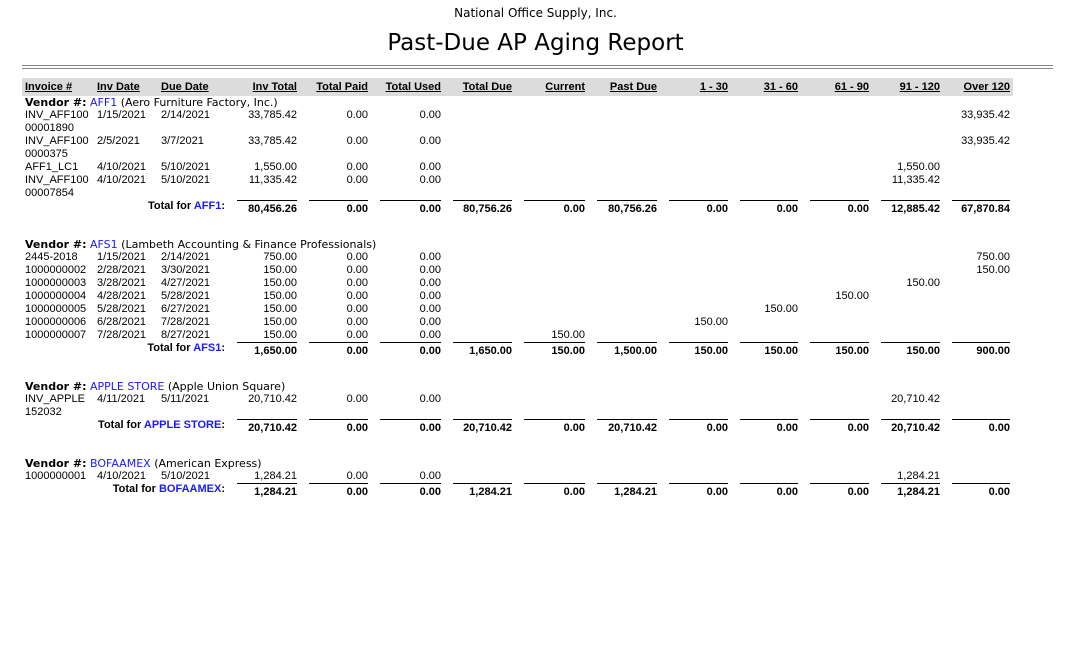  What do you see at coordinates (121, 283) in the screenshot?
I see `cell: 3/28/2021` at bounding box center [121, 283].